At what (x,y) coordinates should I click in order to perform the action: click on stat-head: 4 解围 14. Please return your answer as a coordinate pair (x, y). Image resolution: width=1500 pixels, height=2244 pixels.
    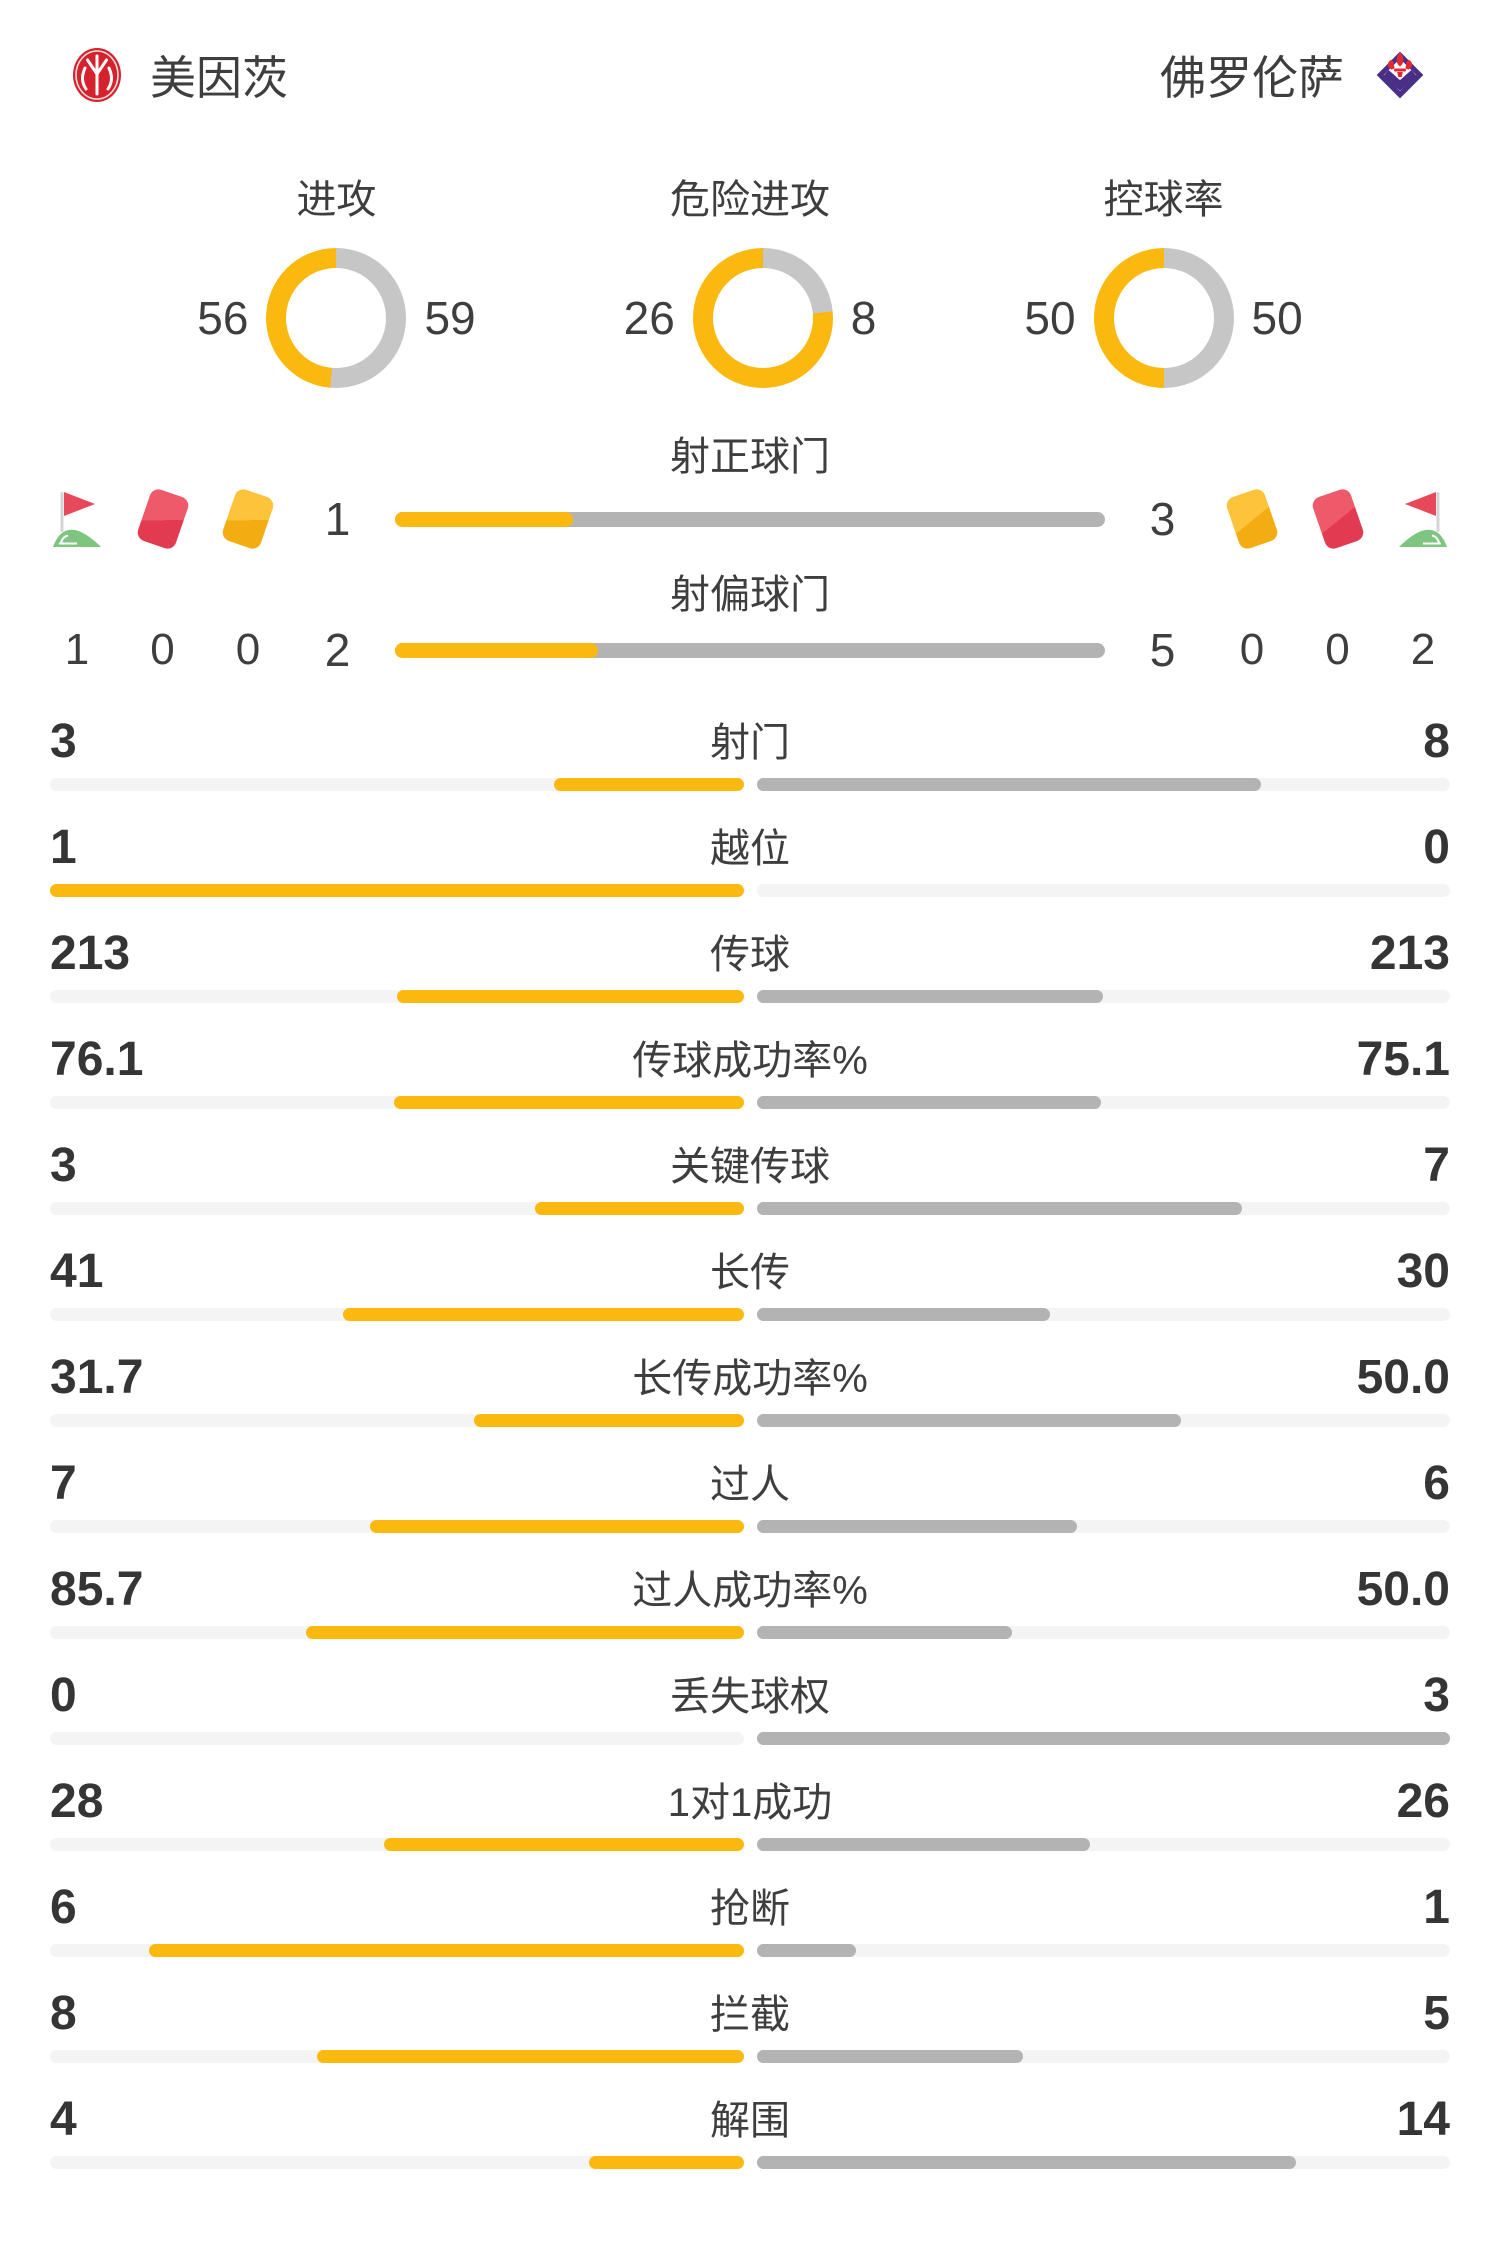
    Looking at the image, I should click on (750, 2119).